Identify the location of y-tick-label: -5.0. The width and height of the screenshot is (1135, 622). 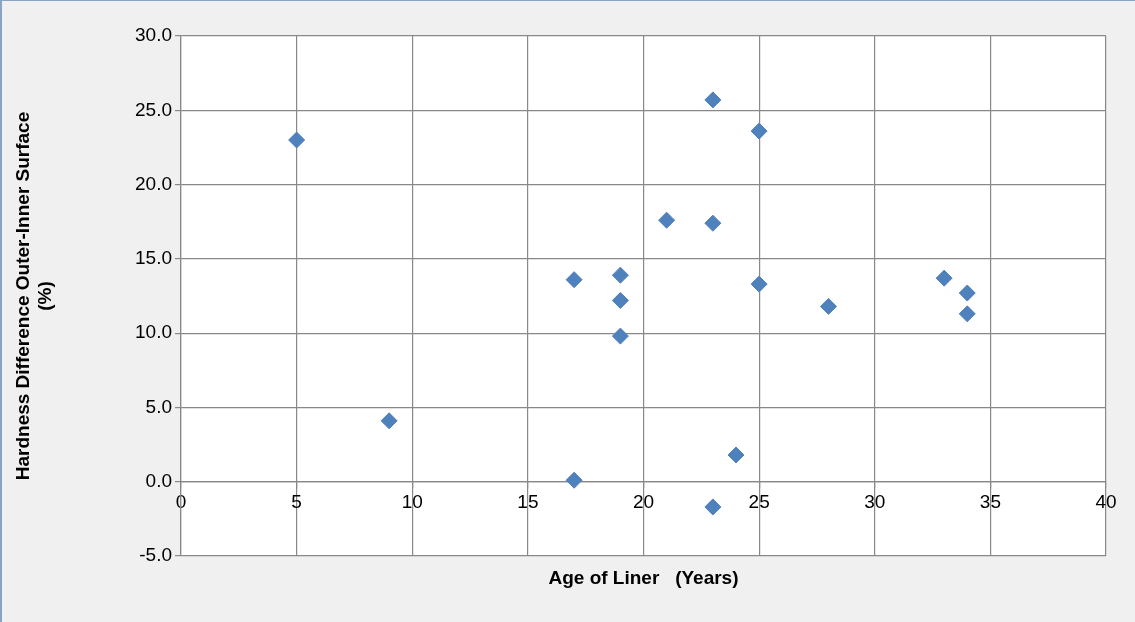
(155, 555).